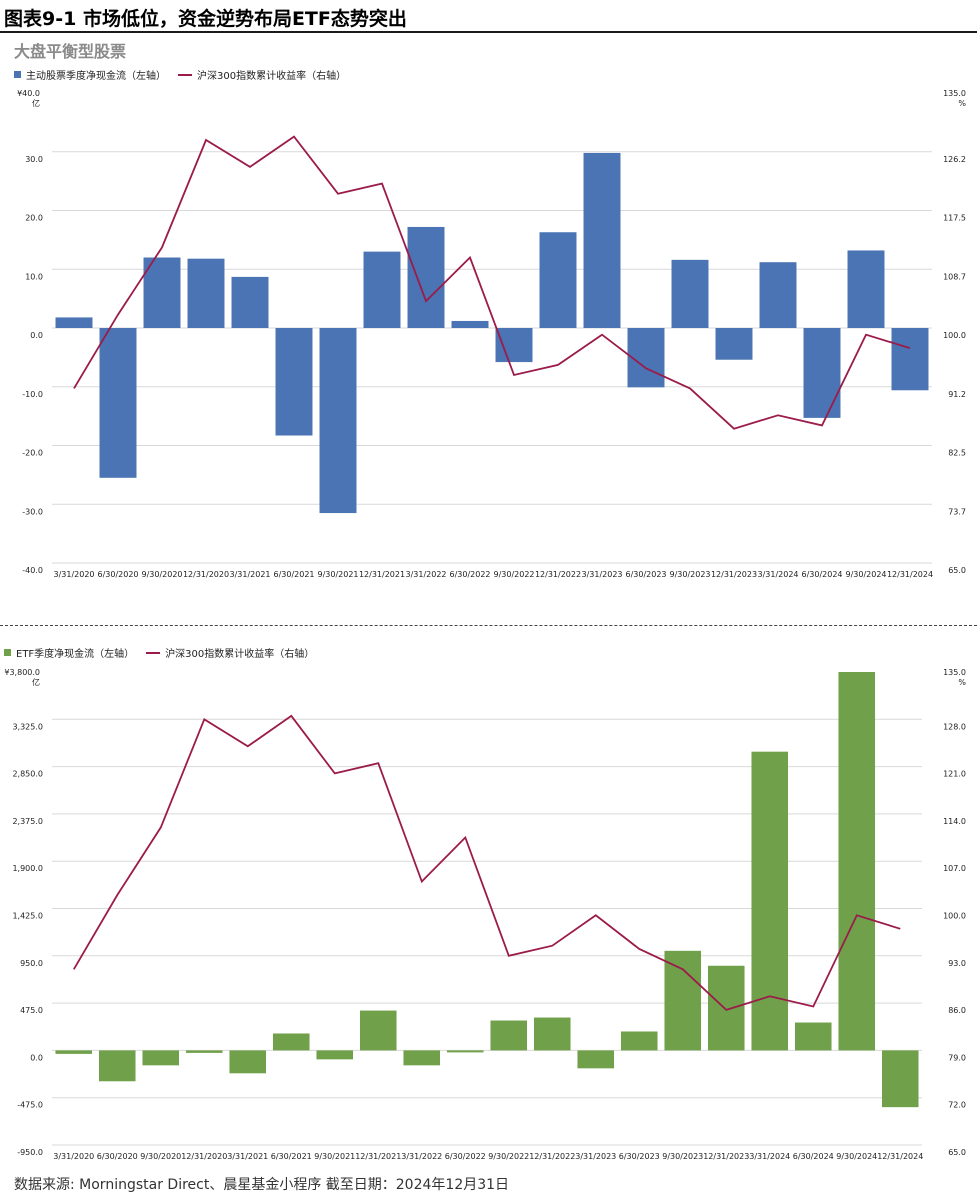 The image size is (977, 1198). I want to click on right-axis-tick-label: 108.7, so click(954, 276).